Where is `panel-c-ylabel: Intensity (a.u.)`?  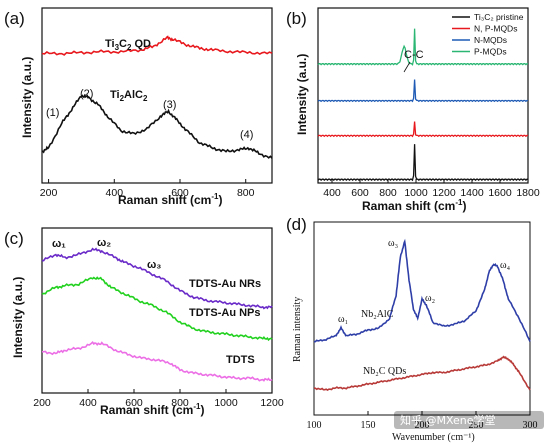 panel-c-ylabel: Intensity (a.u.) is located at coordinates (18, 317).